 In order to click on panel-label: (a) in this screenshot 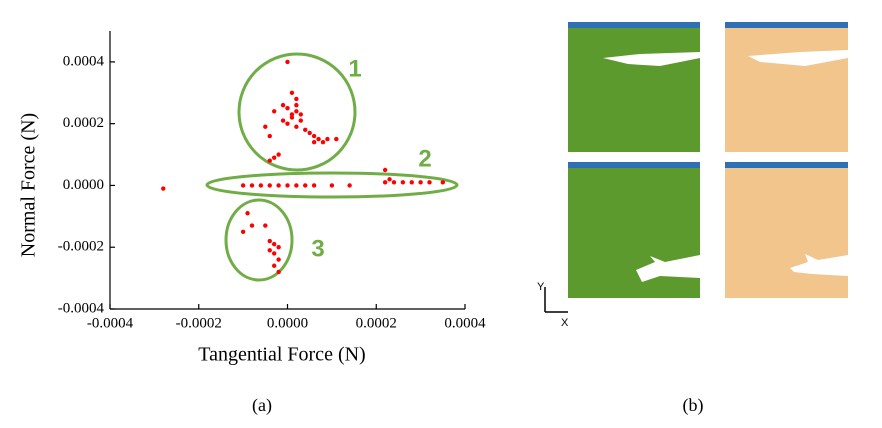, I will do `click(262, 405)`.